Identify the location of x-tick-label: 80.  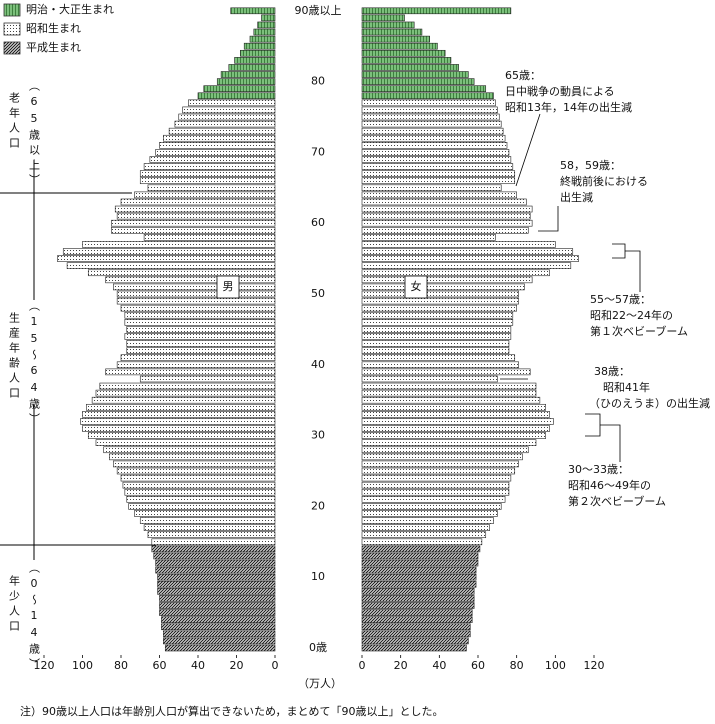
(517, 665).